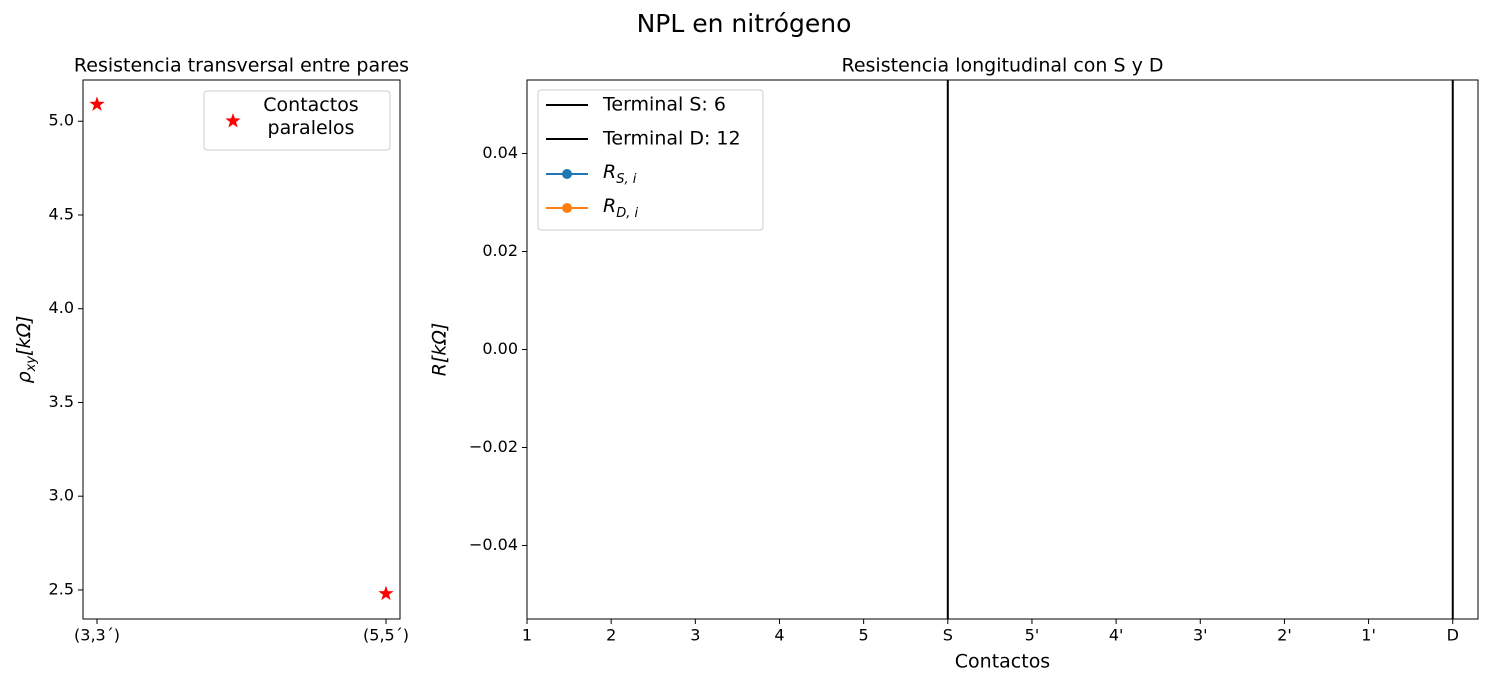  I want to click on x-tick-label: 5', so click(1032, 635).